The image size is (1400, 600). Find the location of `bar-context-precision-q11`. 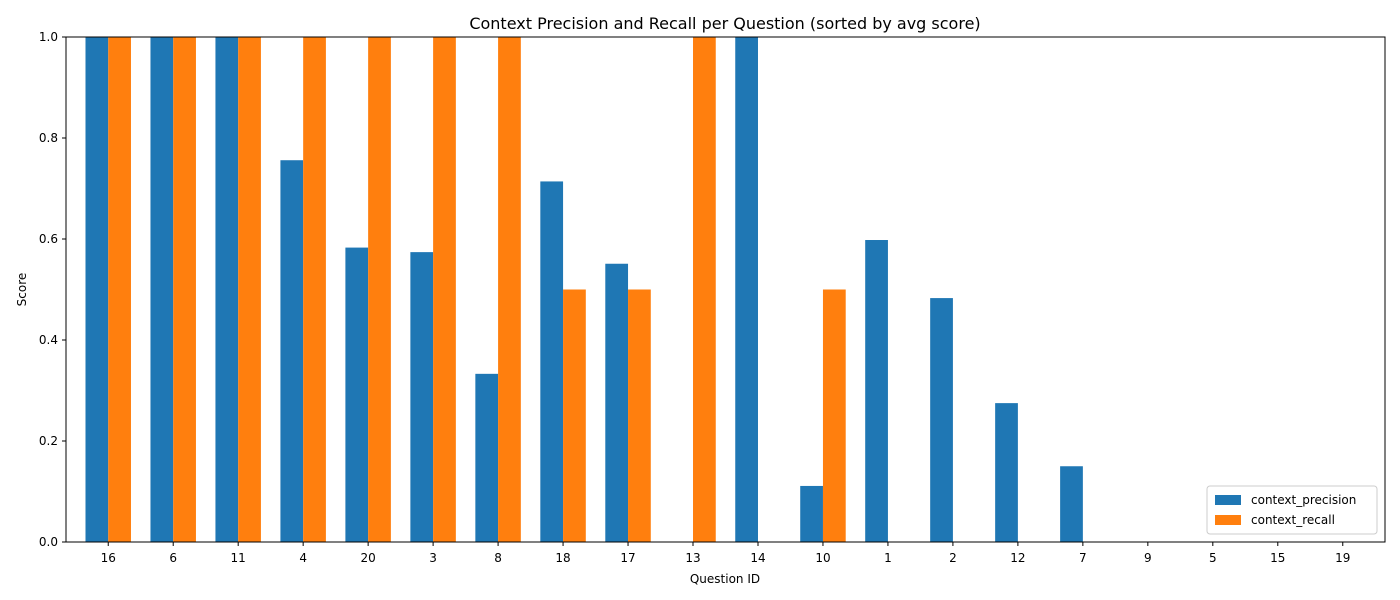

bar-context-precision-q11 is located at coordinates (227, 289).